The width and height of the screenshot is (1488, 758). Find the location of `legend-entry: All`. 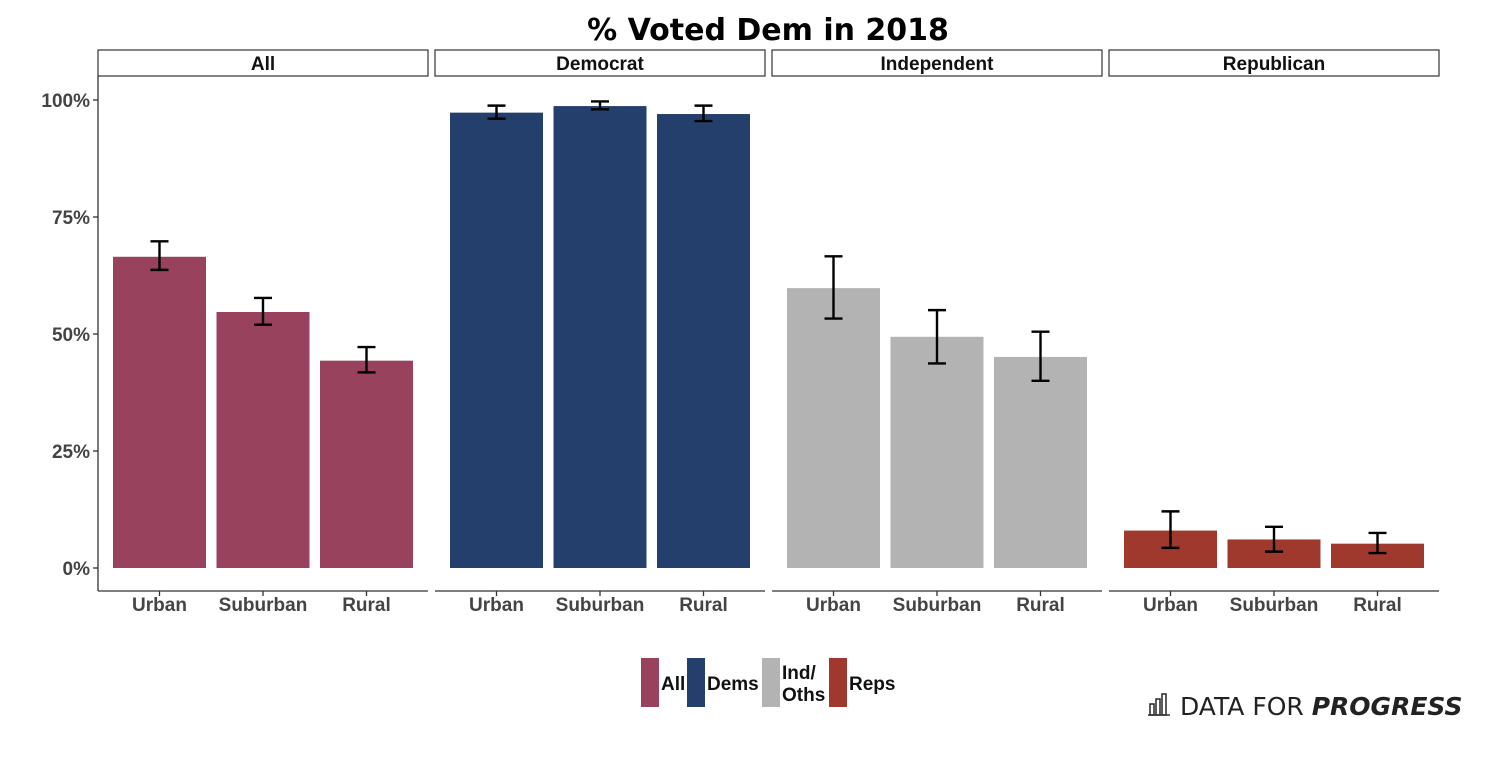

legend-entry: All is located at coordinates (663, 682).